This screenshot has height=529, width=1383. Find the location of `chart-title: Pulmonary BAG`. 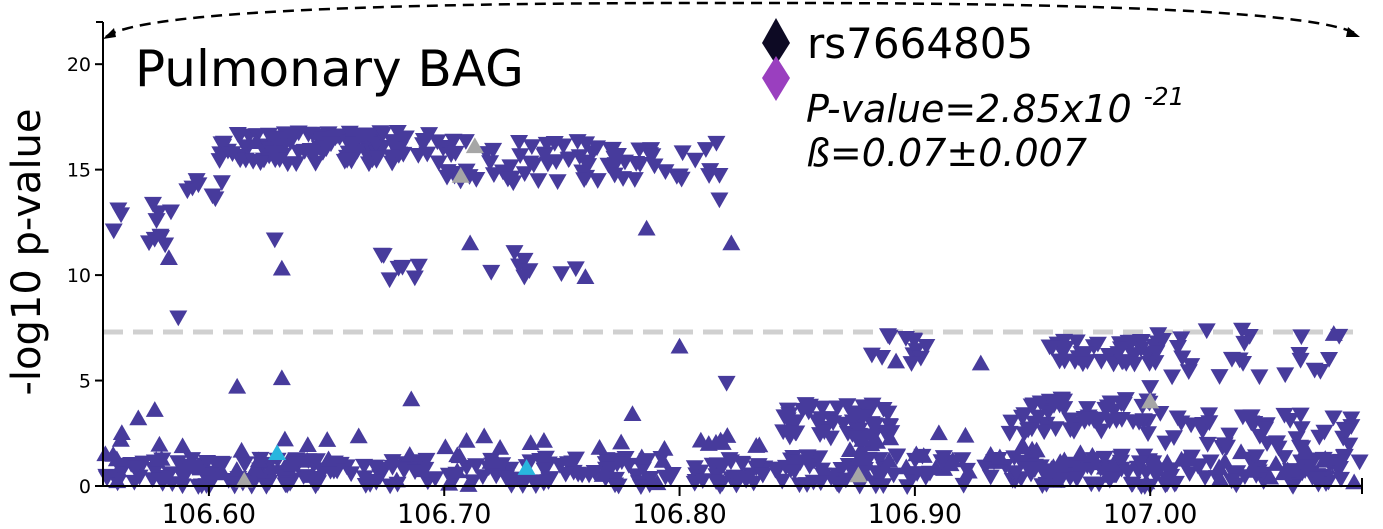

chart-title: Pulmonary BAG is located at coordinates (329, 69).